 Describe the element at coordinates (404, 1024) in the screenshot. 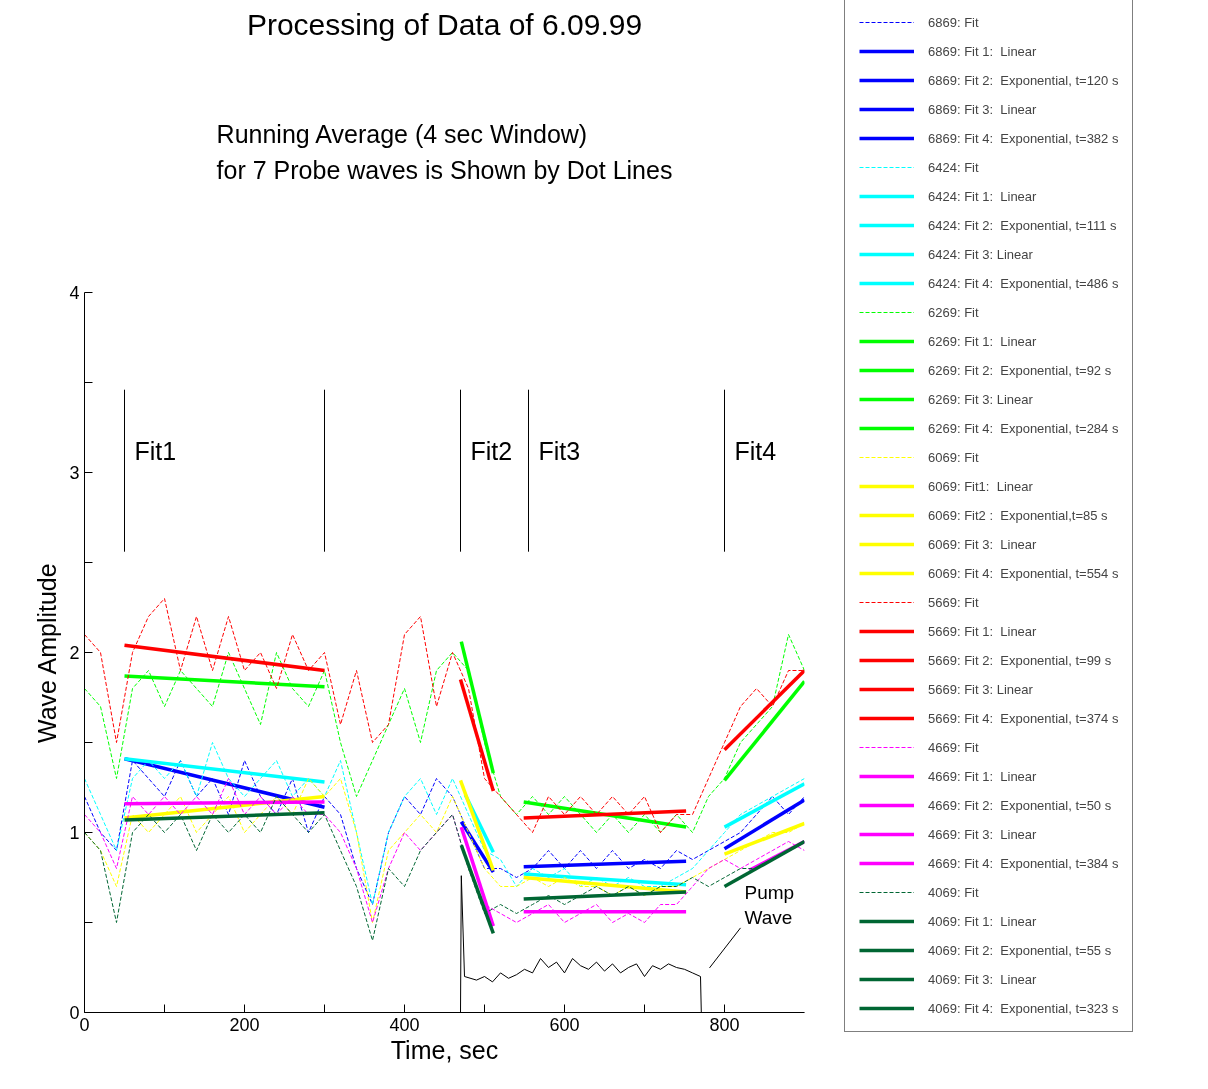

I see `x-tick-label: 400` at that location.